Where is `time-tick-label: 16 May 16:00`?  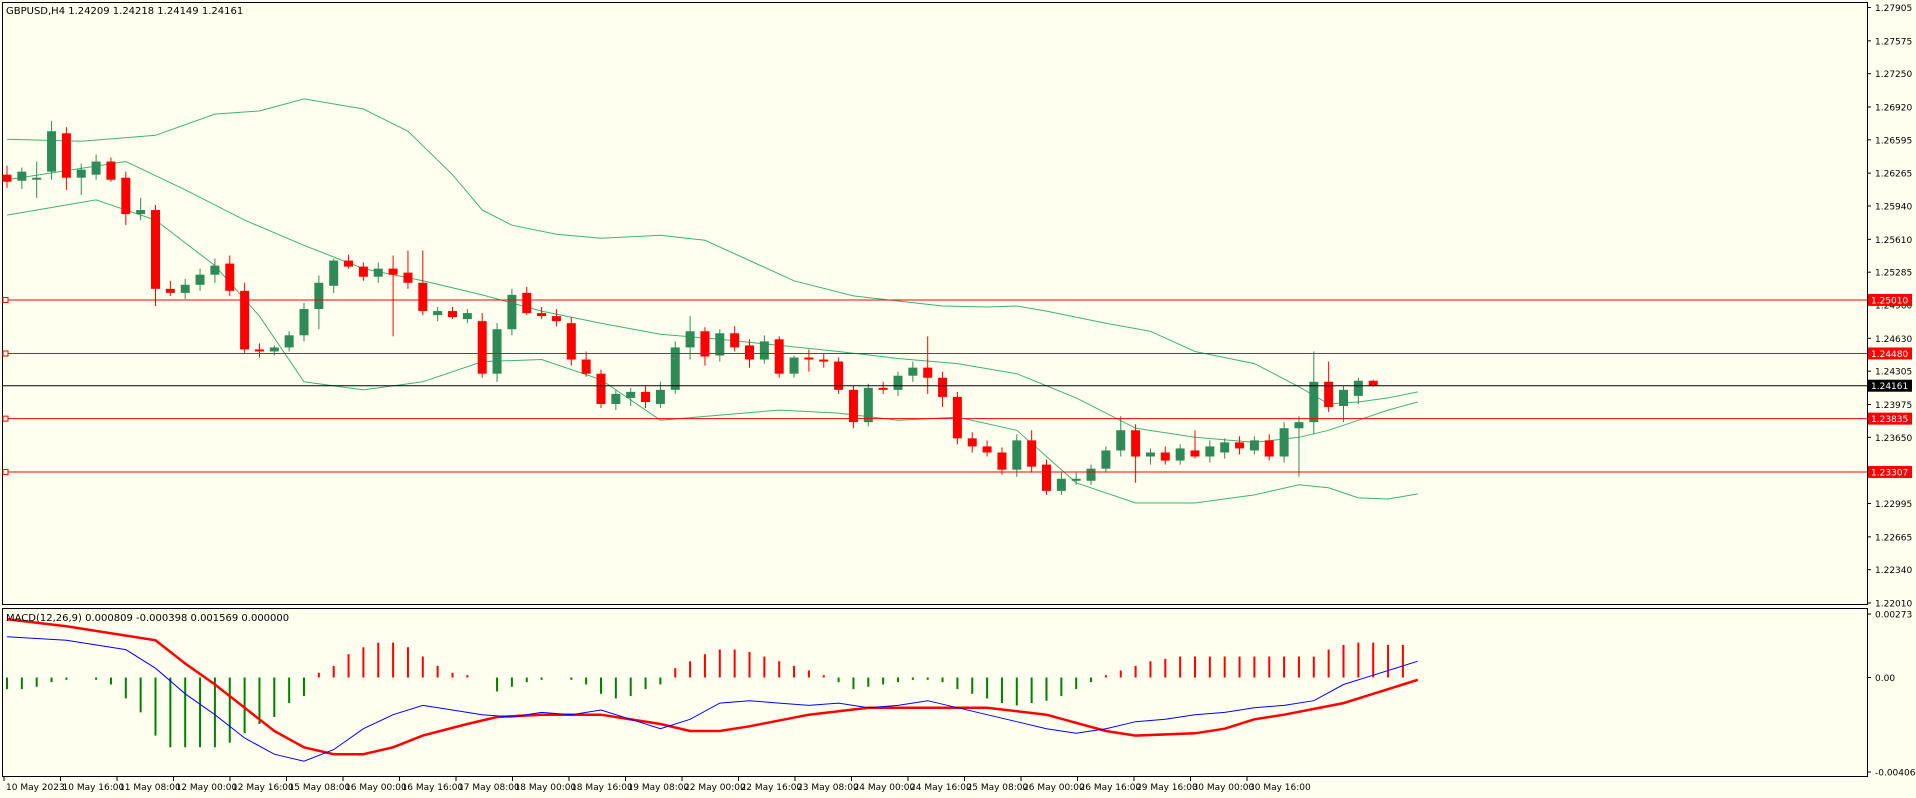
time-tick-label: 16 May 16:00 is located at coordinates (433, 788).